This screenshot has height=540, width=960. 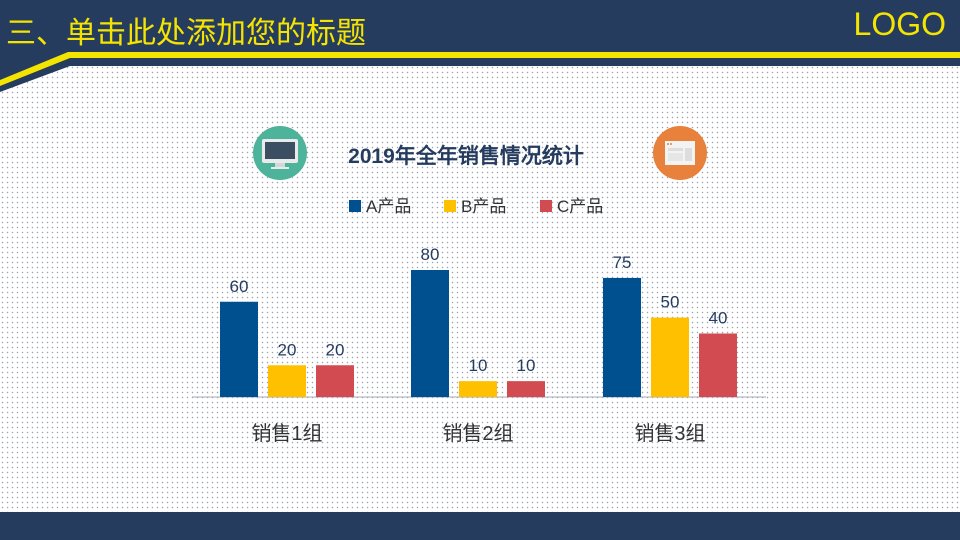 I want to click on data-label: 40, so click(x=718, y=318).